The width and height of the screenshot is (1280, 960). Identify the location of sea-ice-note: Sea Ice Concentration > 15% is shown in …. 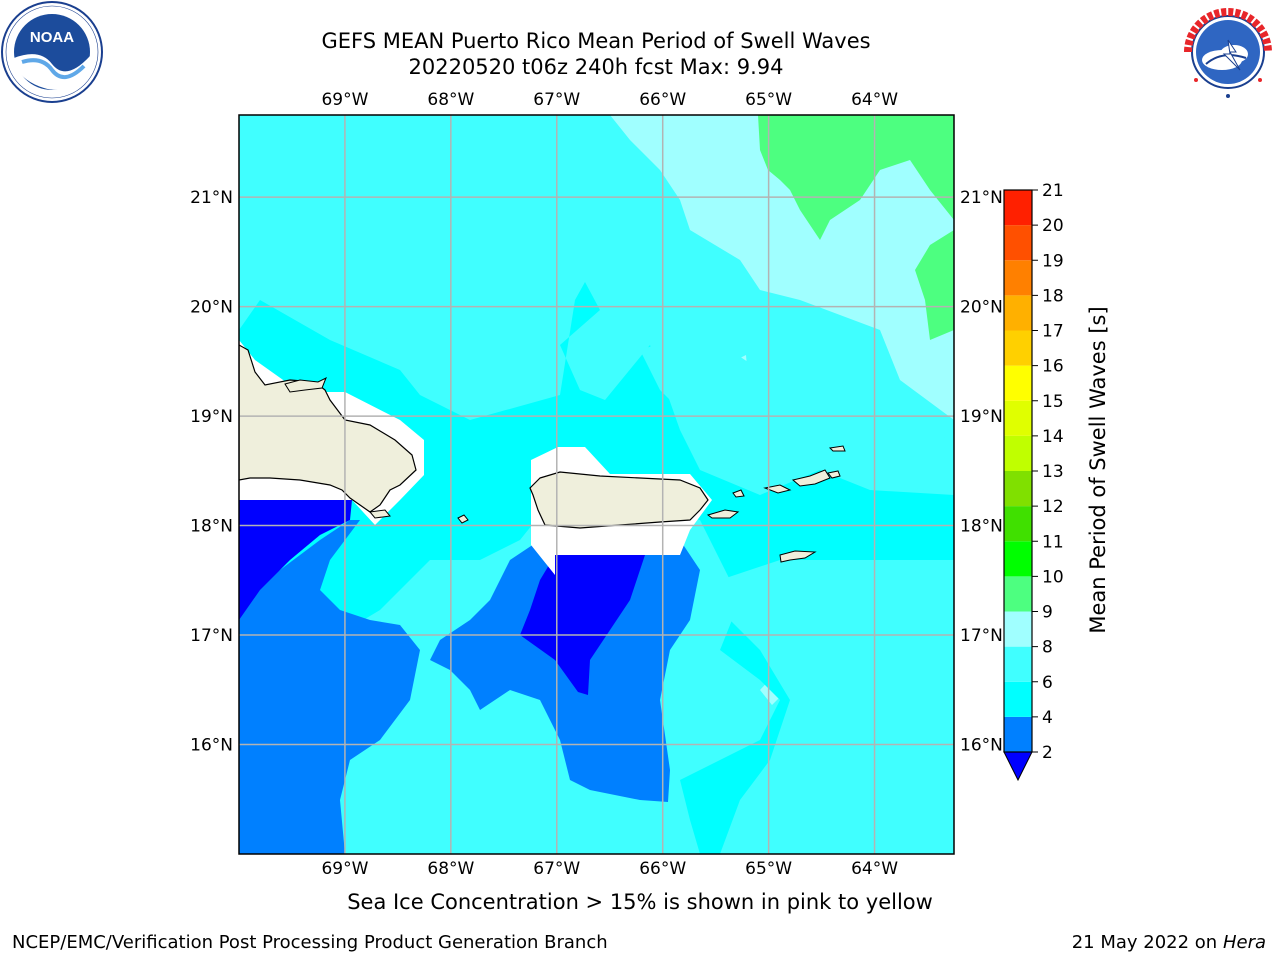
(640, 902).